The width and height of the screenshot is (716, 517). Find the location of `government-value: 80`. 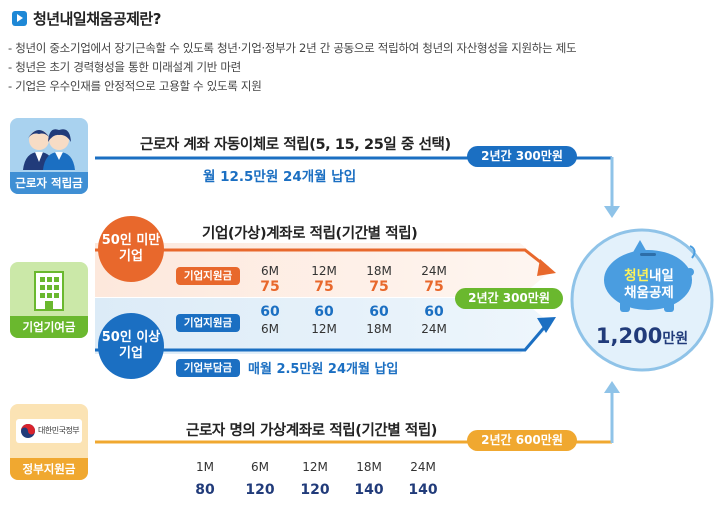

government-value: 80 is located at coordinates (205, 490).